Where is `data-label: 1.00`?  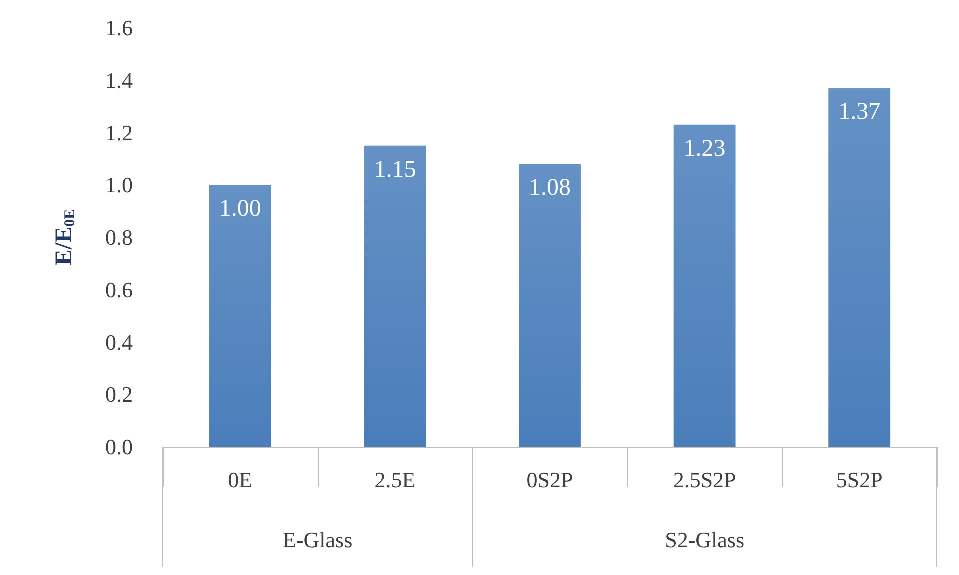 data-label: 1.00 is located at coordinates (240, 209).